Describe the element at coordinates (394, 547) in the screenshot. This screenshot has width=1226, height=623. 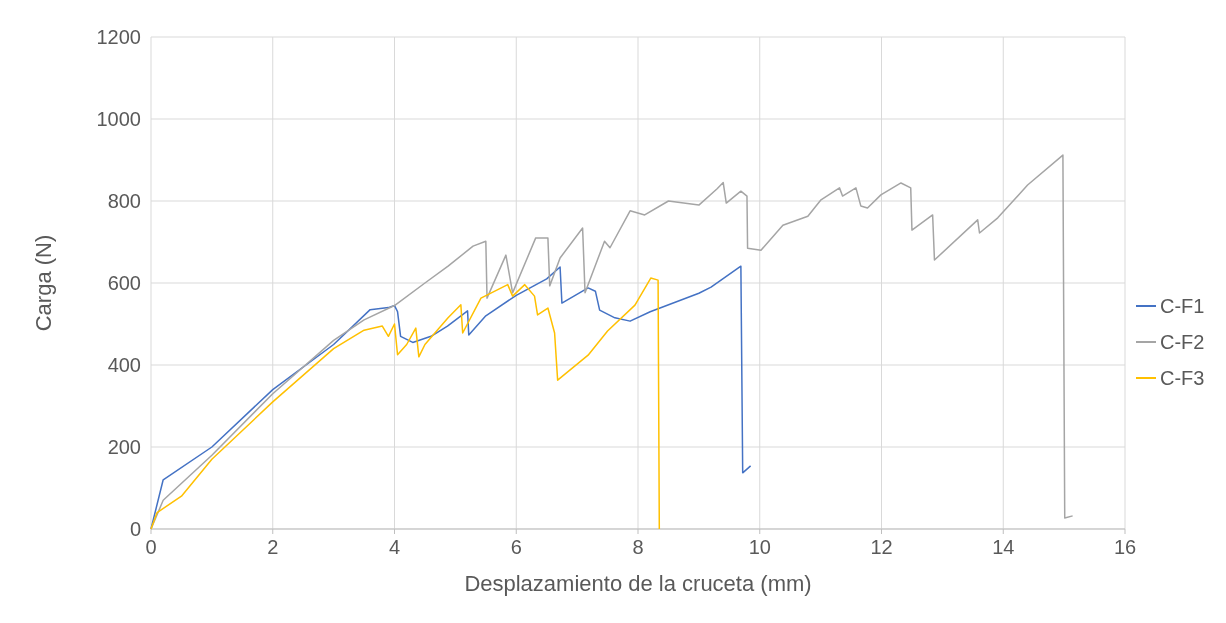
I see `x-tick-label: 4` at that location.